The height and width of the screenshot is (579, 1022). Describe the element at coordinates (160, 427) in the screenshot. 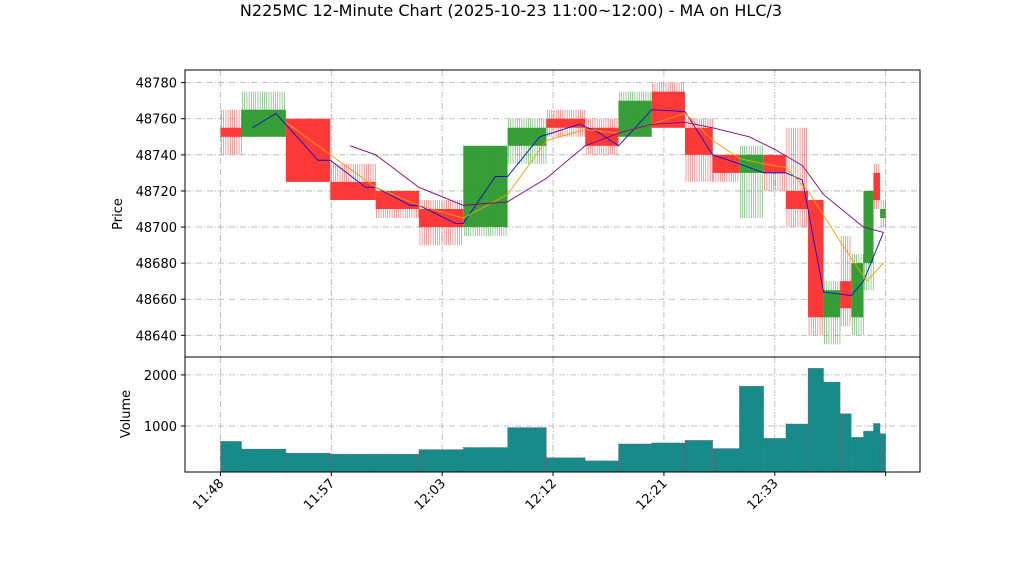

I see `y-tick-label: 1000` at that location.